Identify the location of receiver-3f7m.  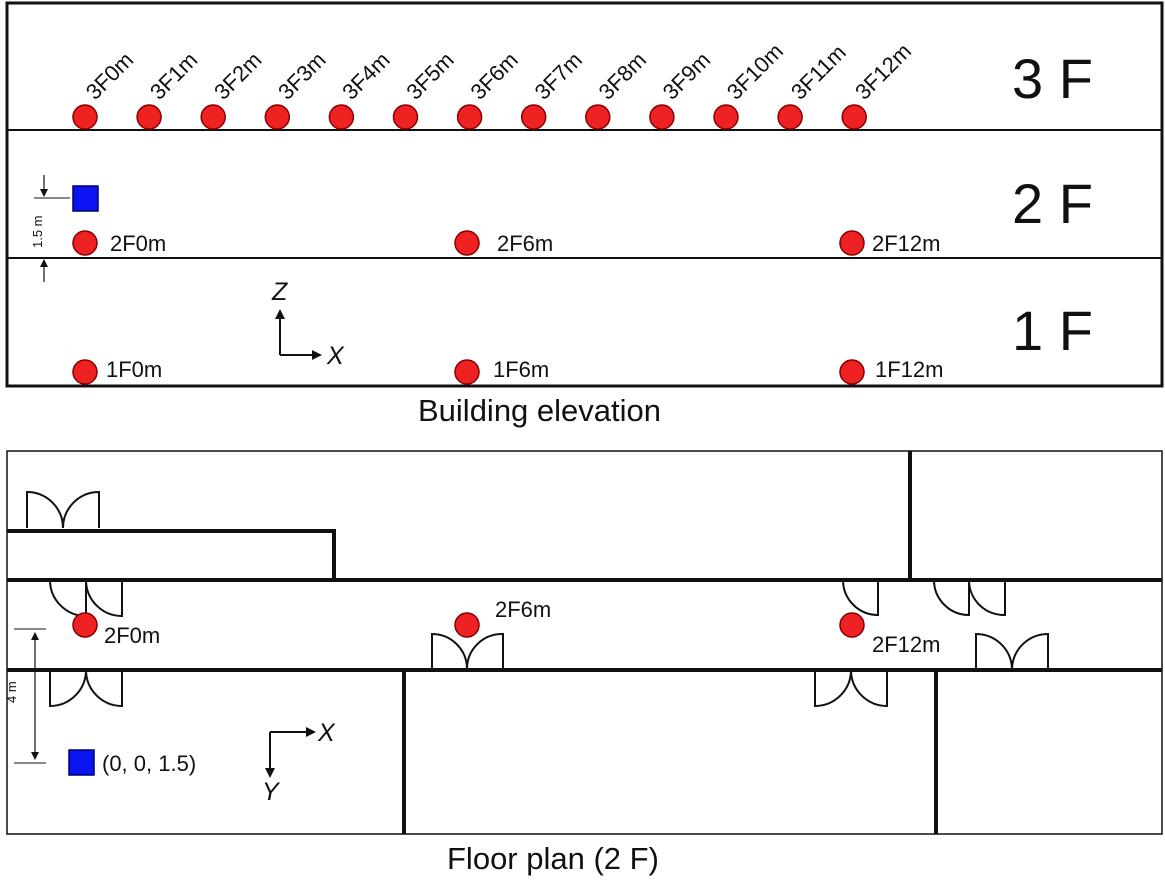
(533, 117).